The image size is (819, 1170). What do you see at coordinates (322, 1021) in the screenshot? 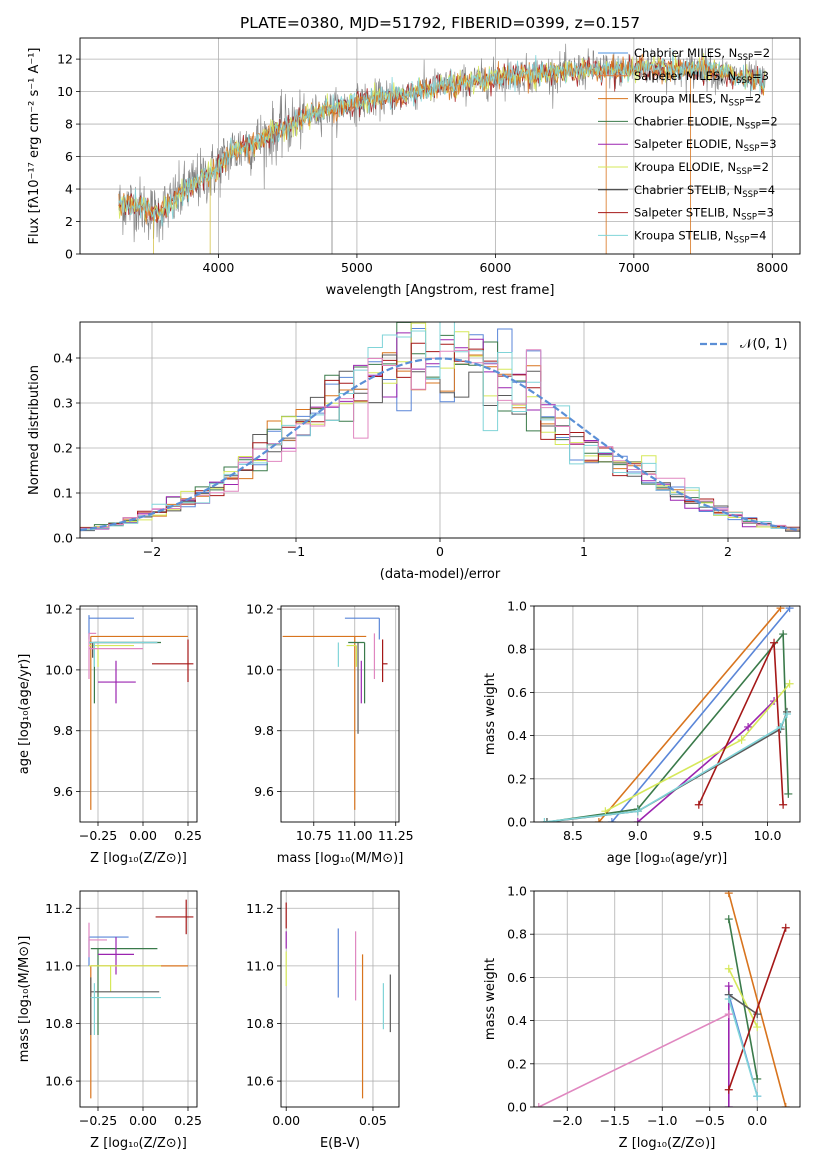
I see `EBV-mass-axes: 0.00 0.05 10.6 10.8 11.0 11.2 E(B-V)` at bounding box center [322, 1021].